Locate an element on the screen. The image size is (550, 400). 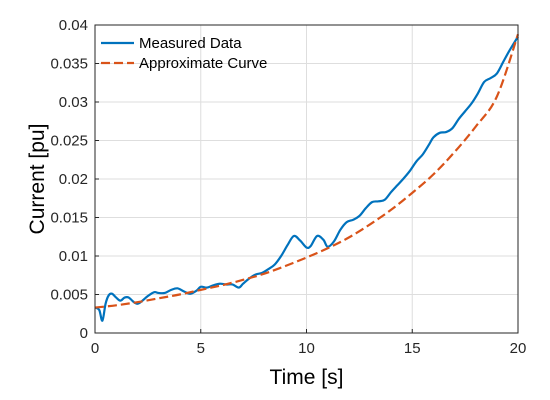
x-tick-label: 5 is located at coordinates (201, 348).